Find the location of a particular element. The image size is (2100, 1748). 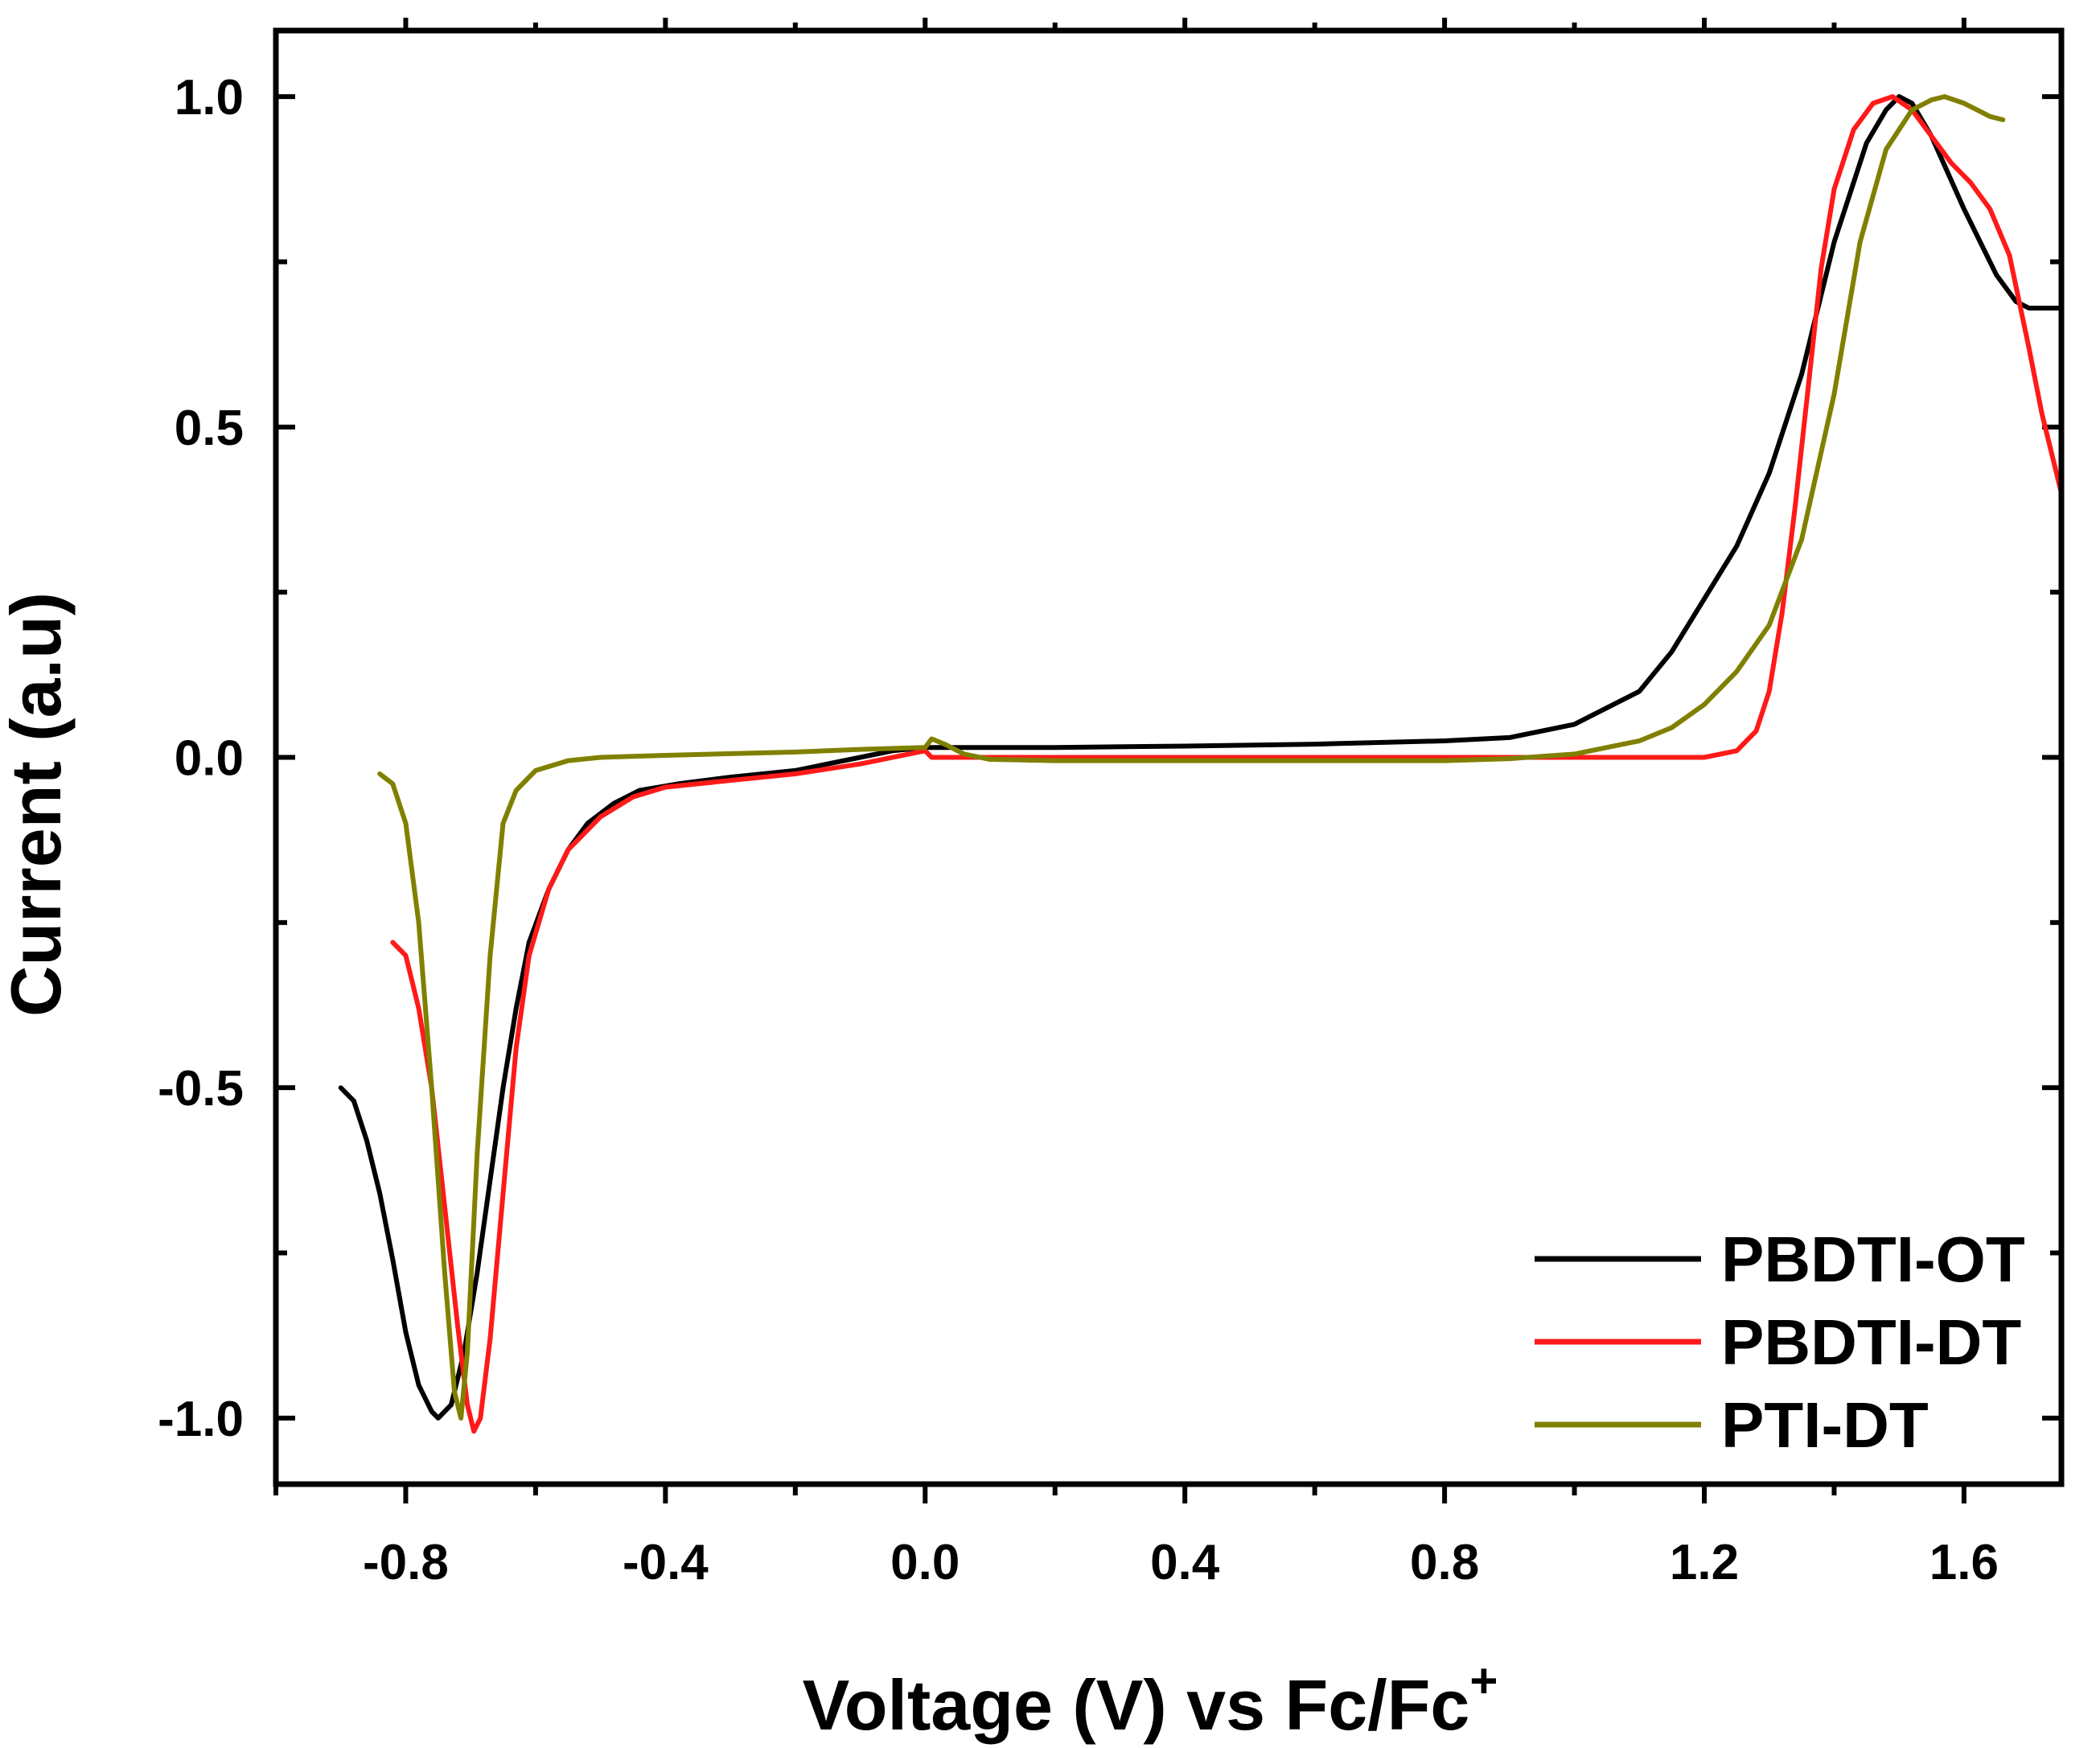

y-tick-label: 0.0 is located at coordinates (209, 759).